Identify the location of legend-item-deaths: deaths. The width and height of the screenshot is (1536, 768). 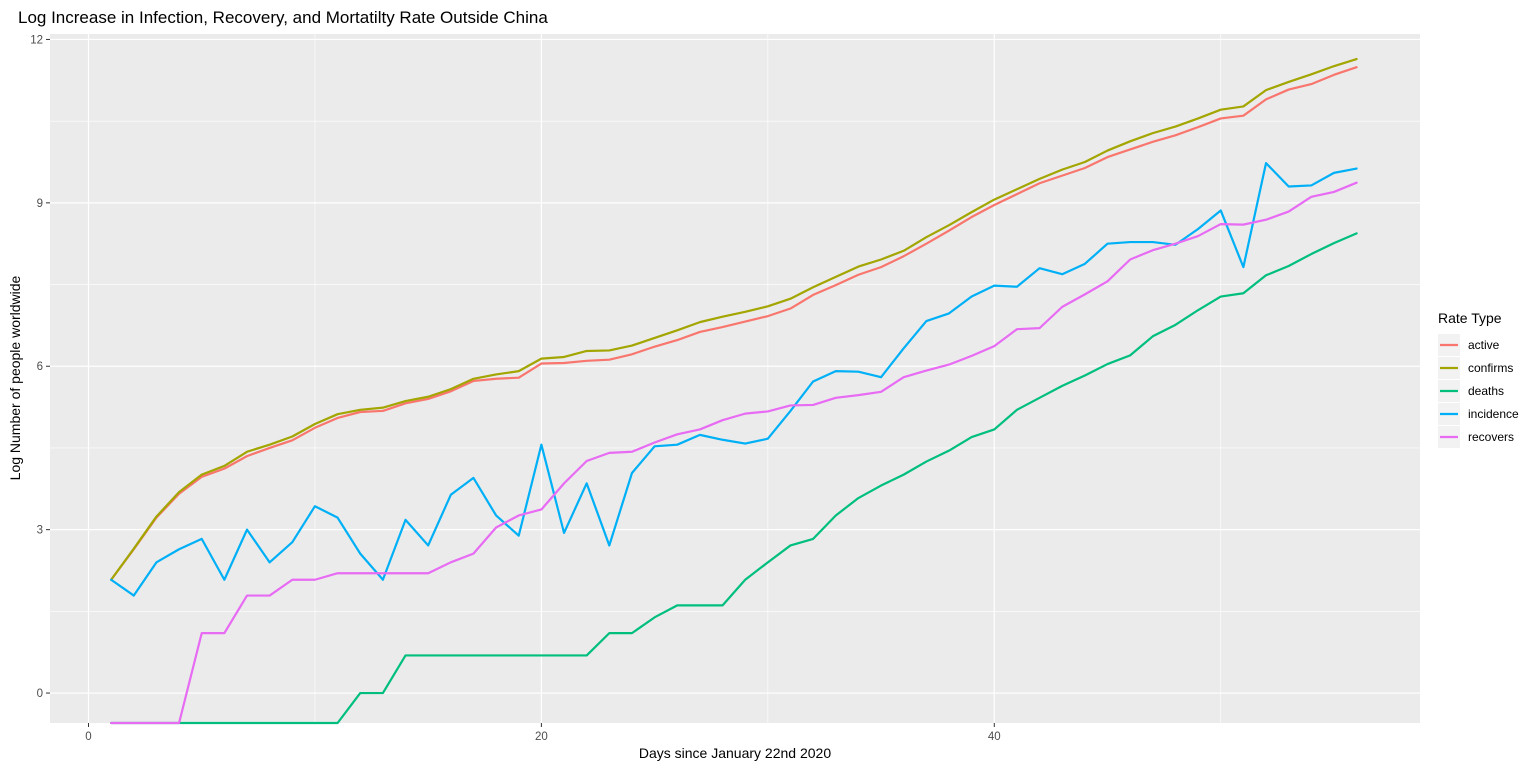
(1471, 391).